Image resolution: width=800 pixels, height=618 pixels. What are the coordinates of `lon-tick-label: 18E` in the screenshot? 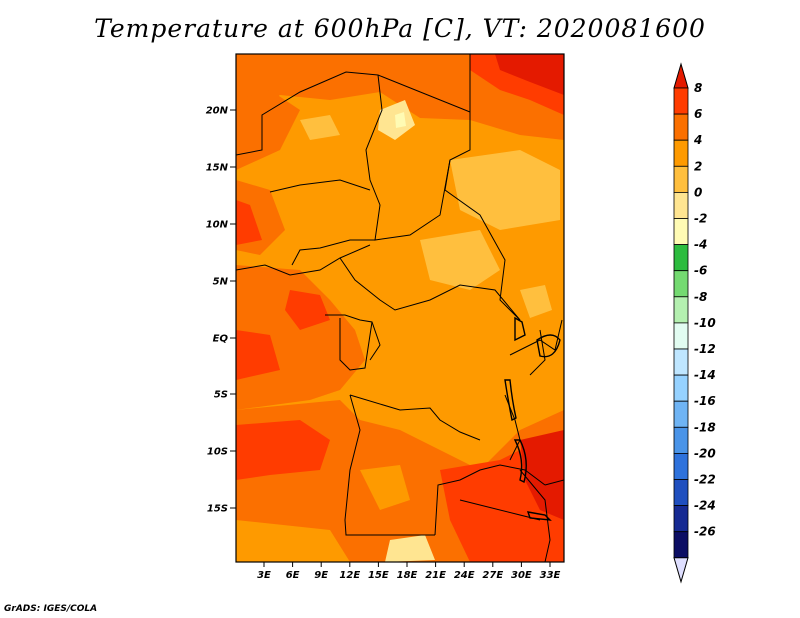 It's located at (407, 575).